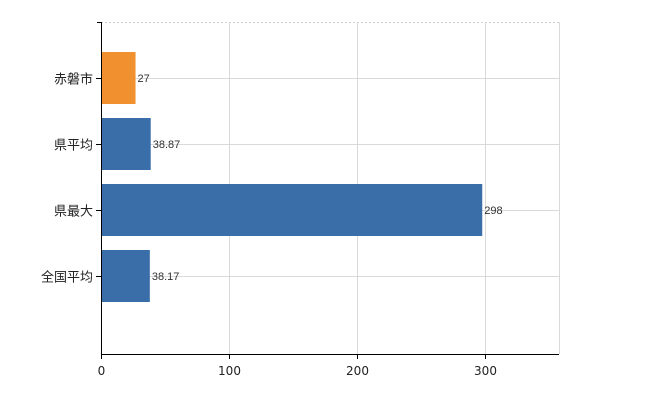 The width and height of the screenshot is (650, 400). Describe the element at coordinates (229, 371) in the screenshot. I see `x-tick-label: 100` at that location.